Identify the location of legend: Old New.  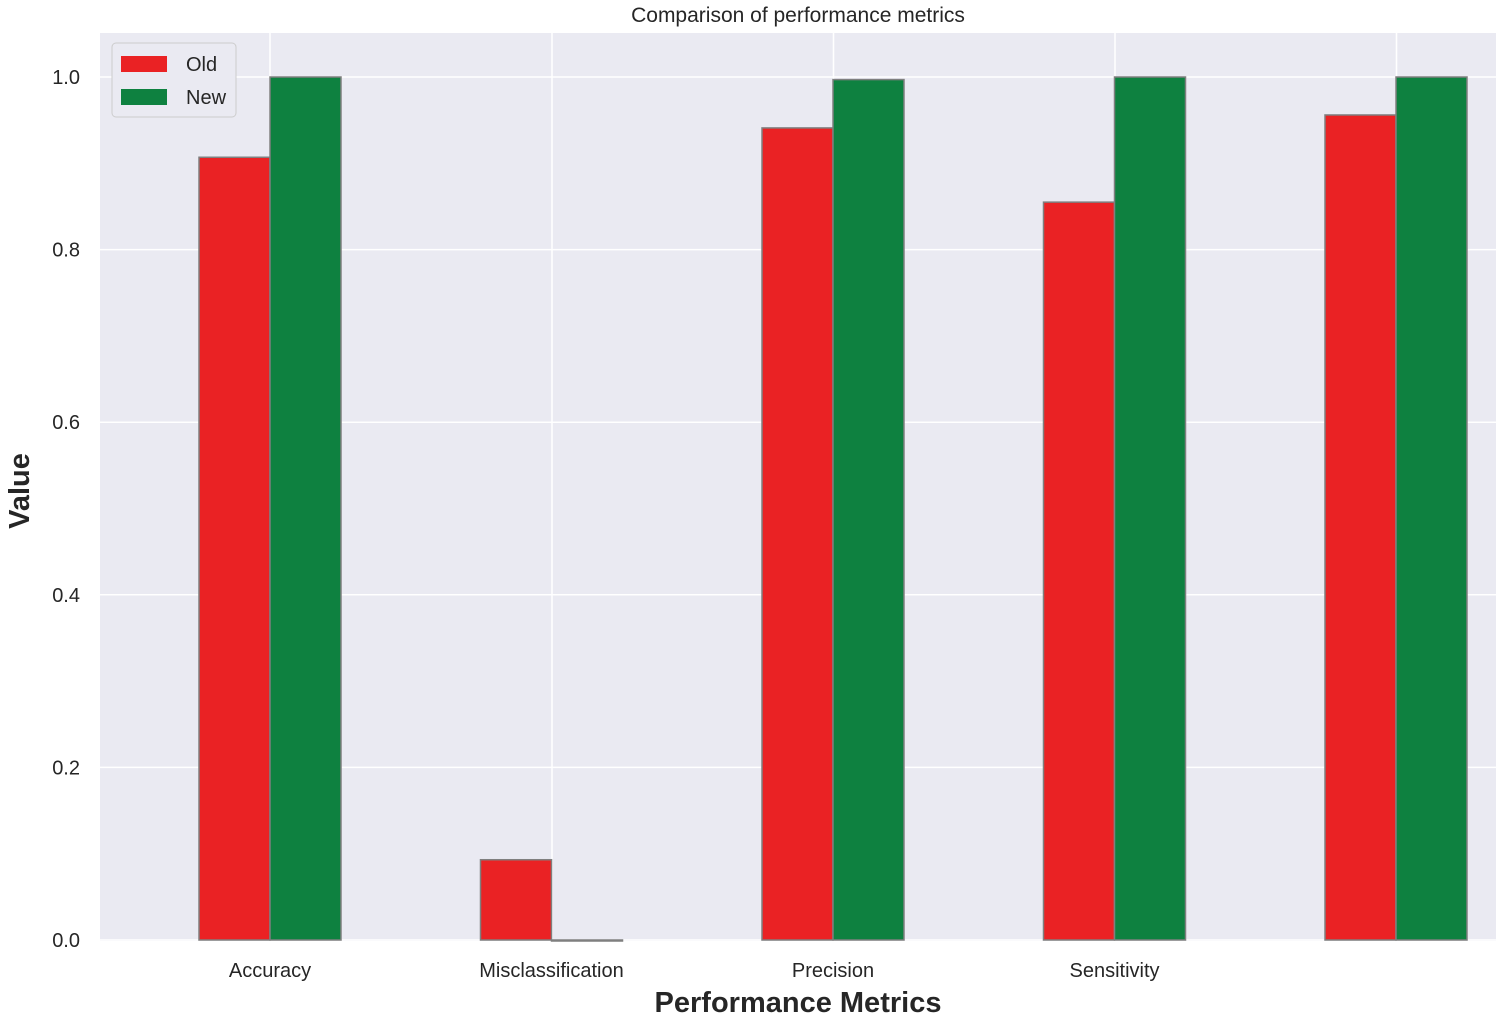
(174, 80).